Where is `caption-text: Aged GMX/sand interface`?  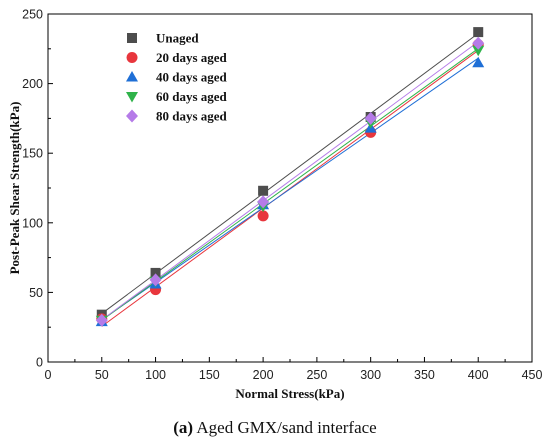
caption-text: Aged GMX/sand interface is located at coordinates (285, 427).